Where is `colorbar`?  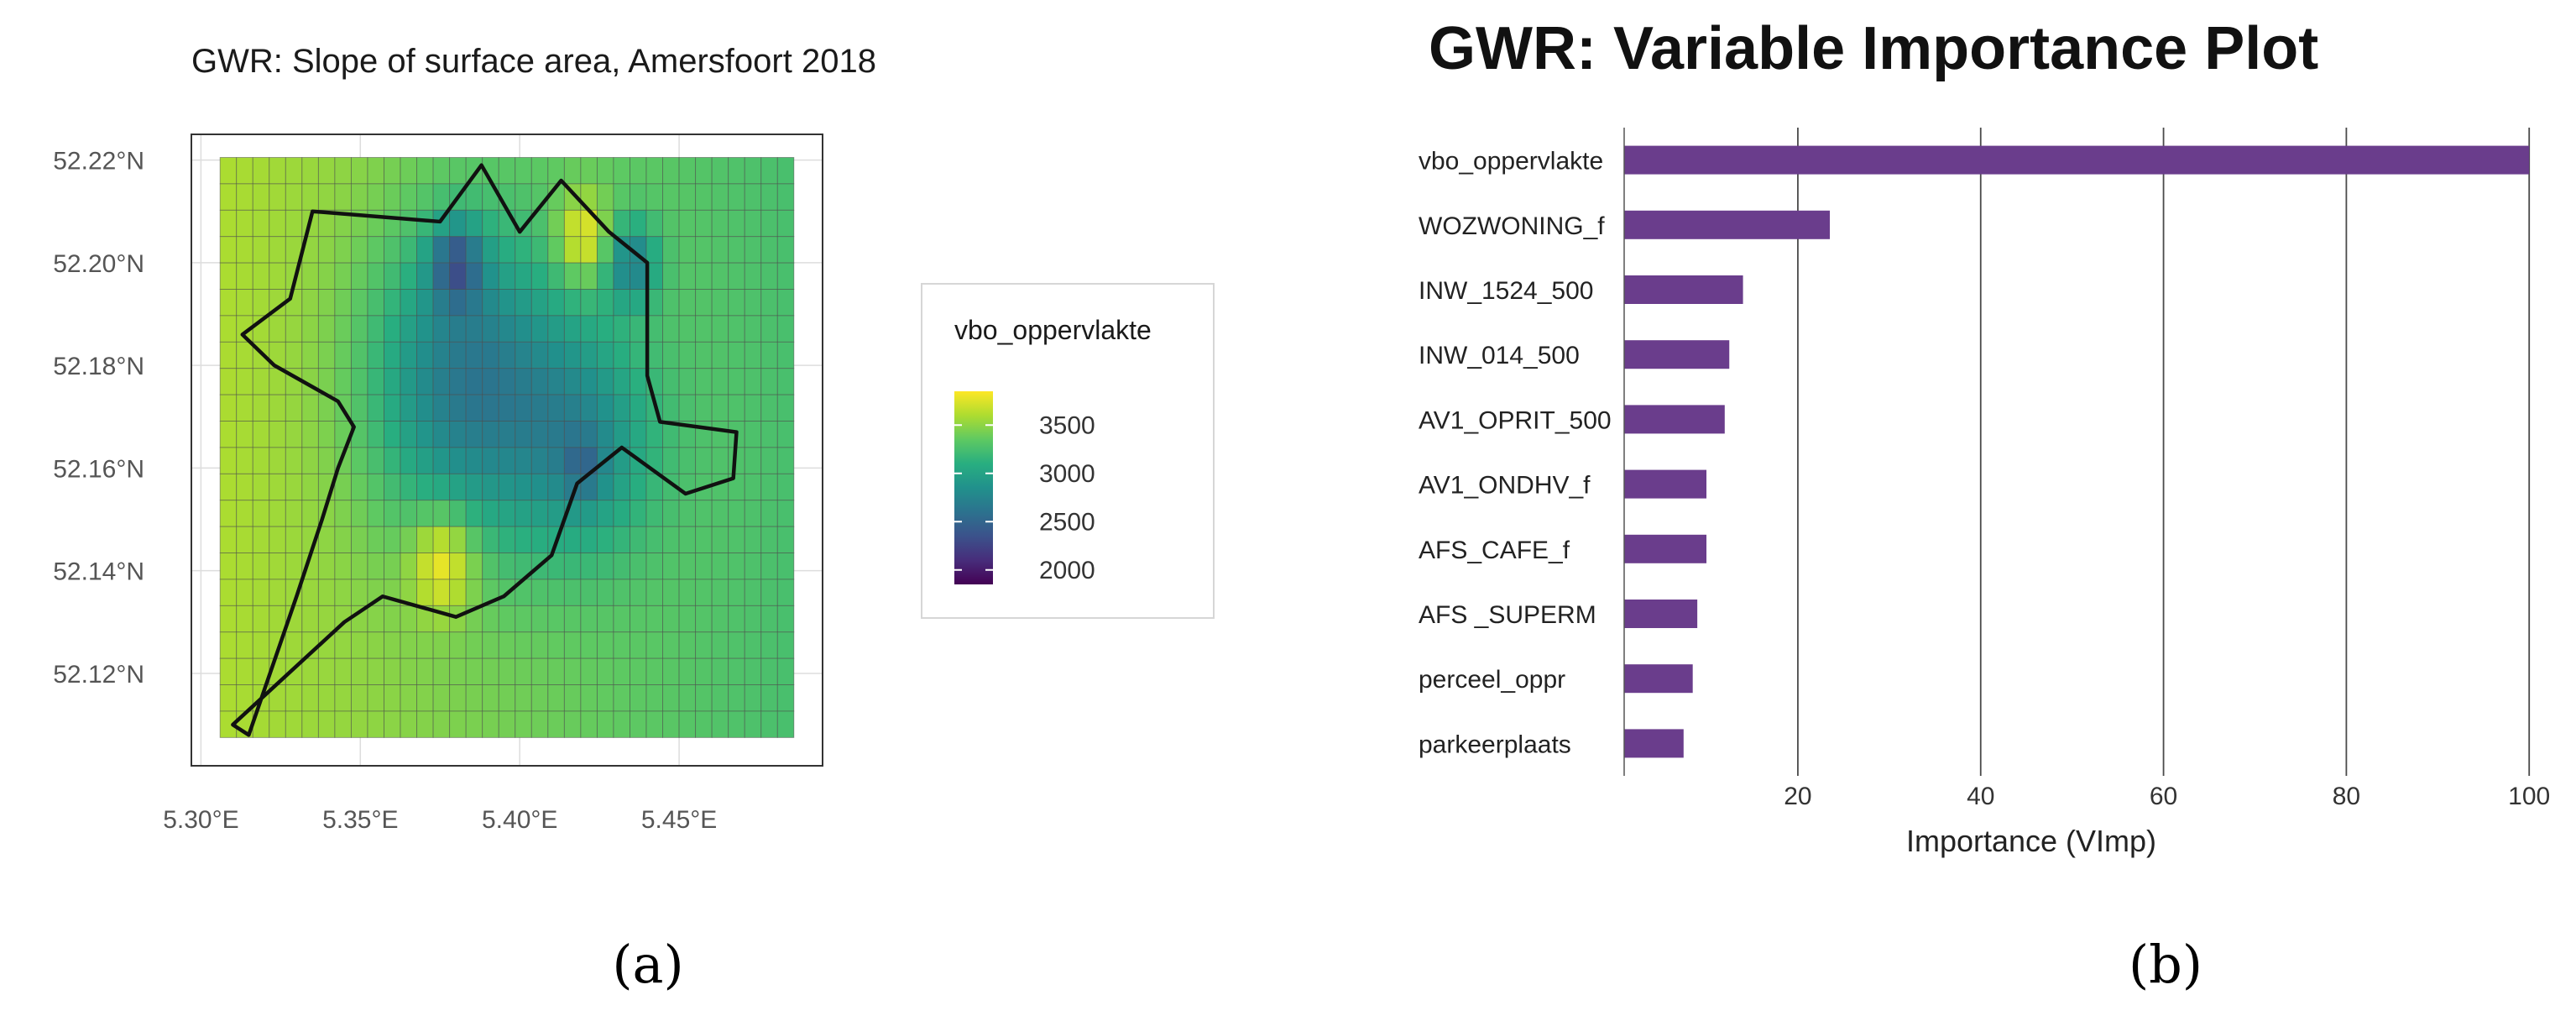 colorbar is located at coordinates (973, 487).